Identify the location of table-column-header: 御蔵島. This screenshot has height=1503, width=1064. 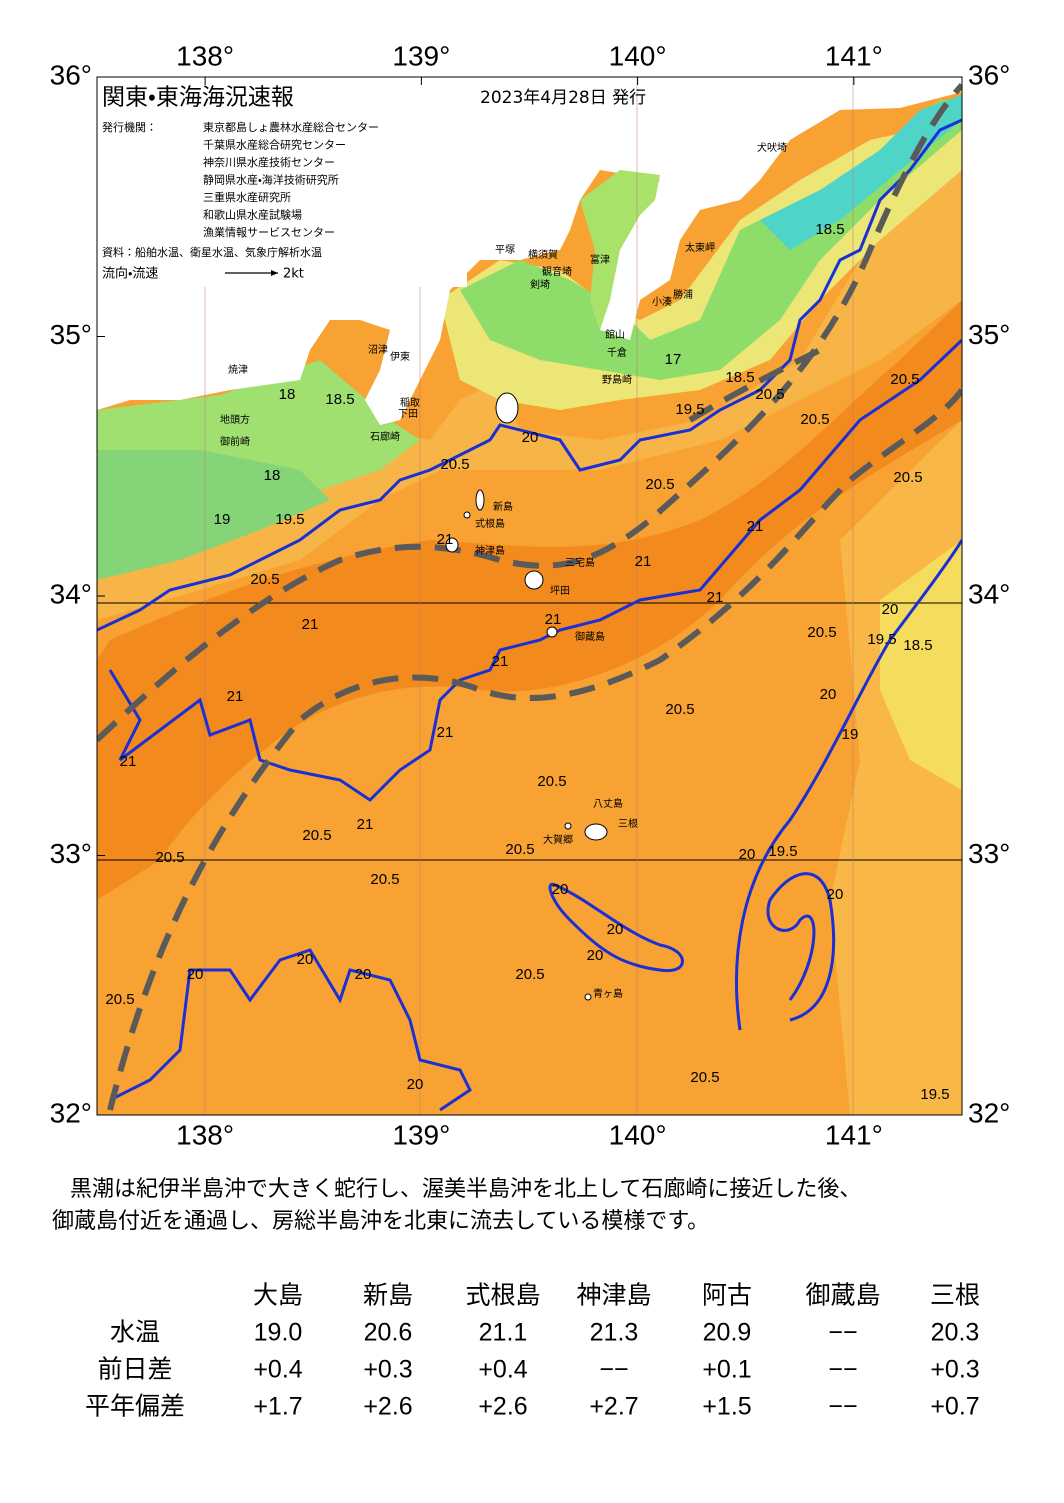
(842, 1296).